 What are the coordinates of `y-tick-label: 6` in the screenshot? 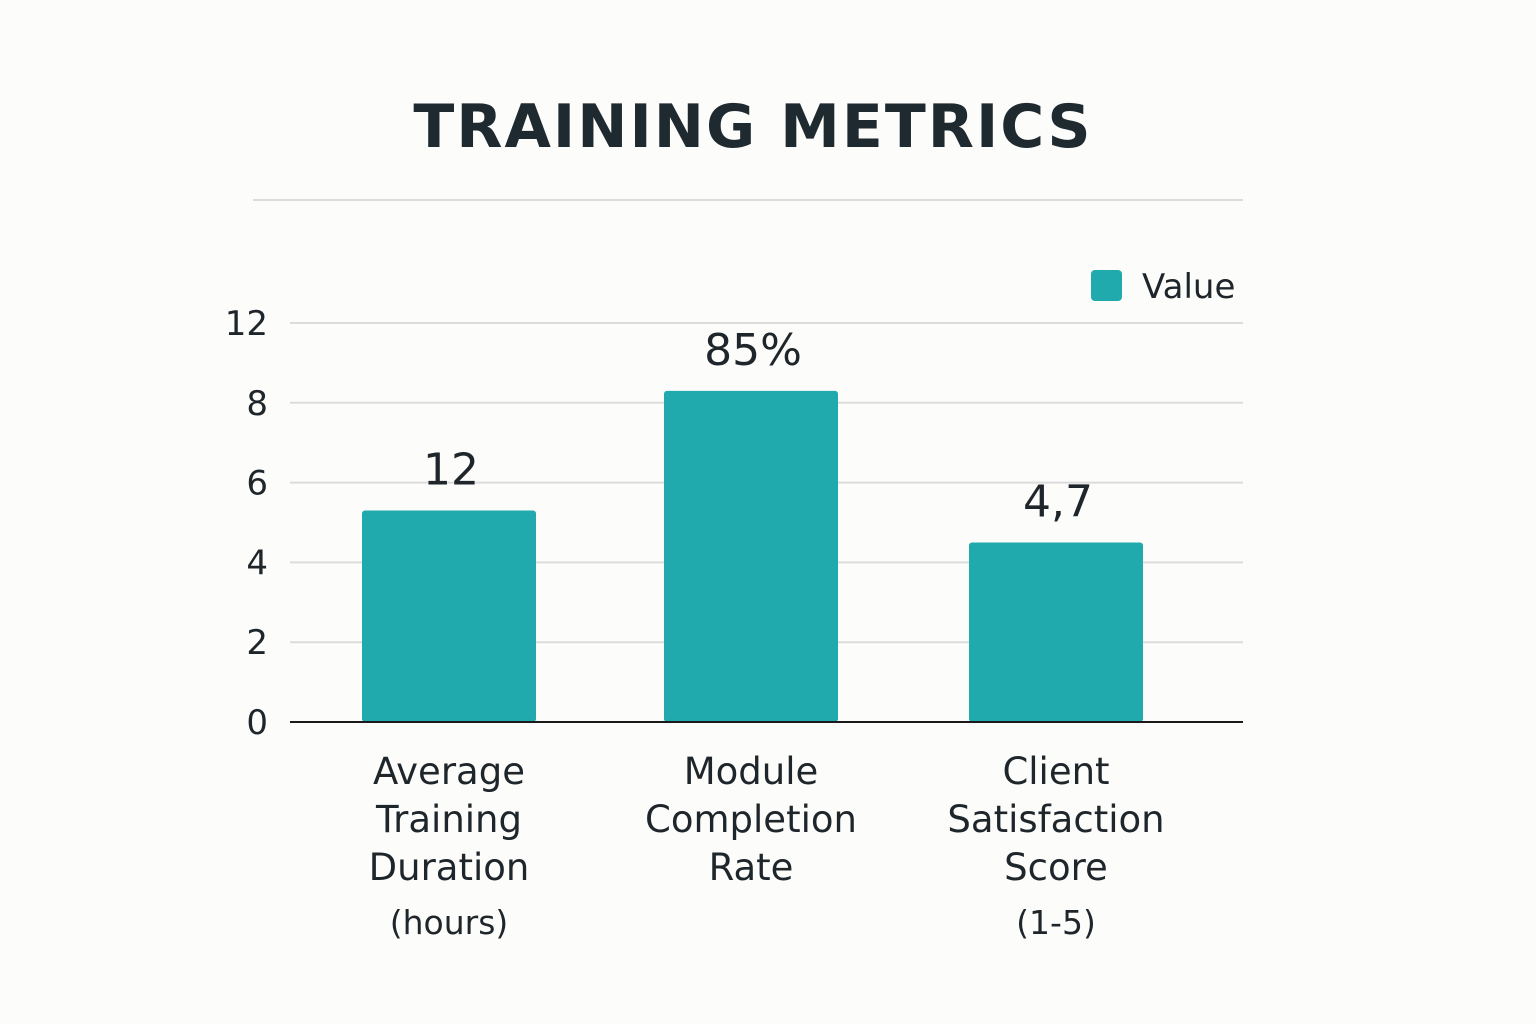 It's located at (257, 484).